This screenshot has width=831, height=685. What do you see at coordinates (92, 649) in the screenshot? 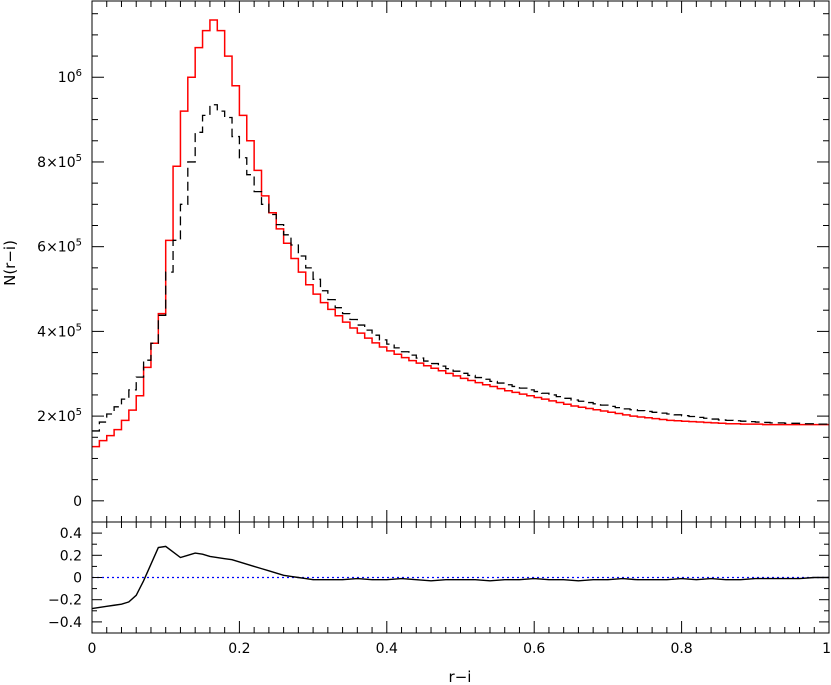
I see `x-tick-label: 0` at bounding box center [92, 649].